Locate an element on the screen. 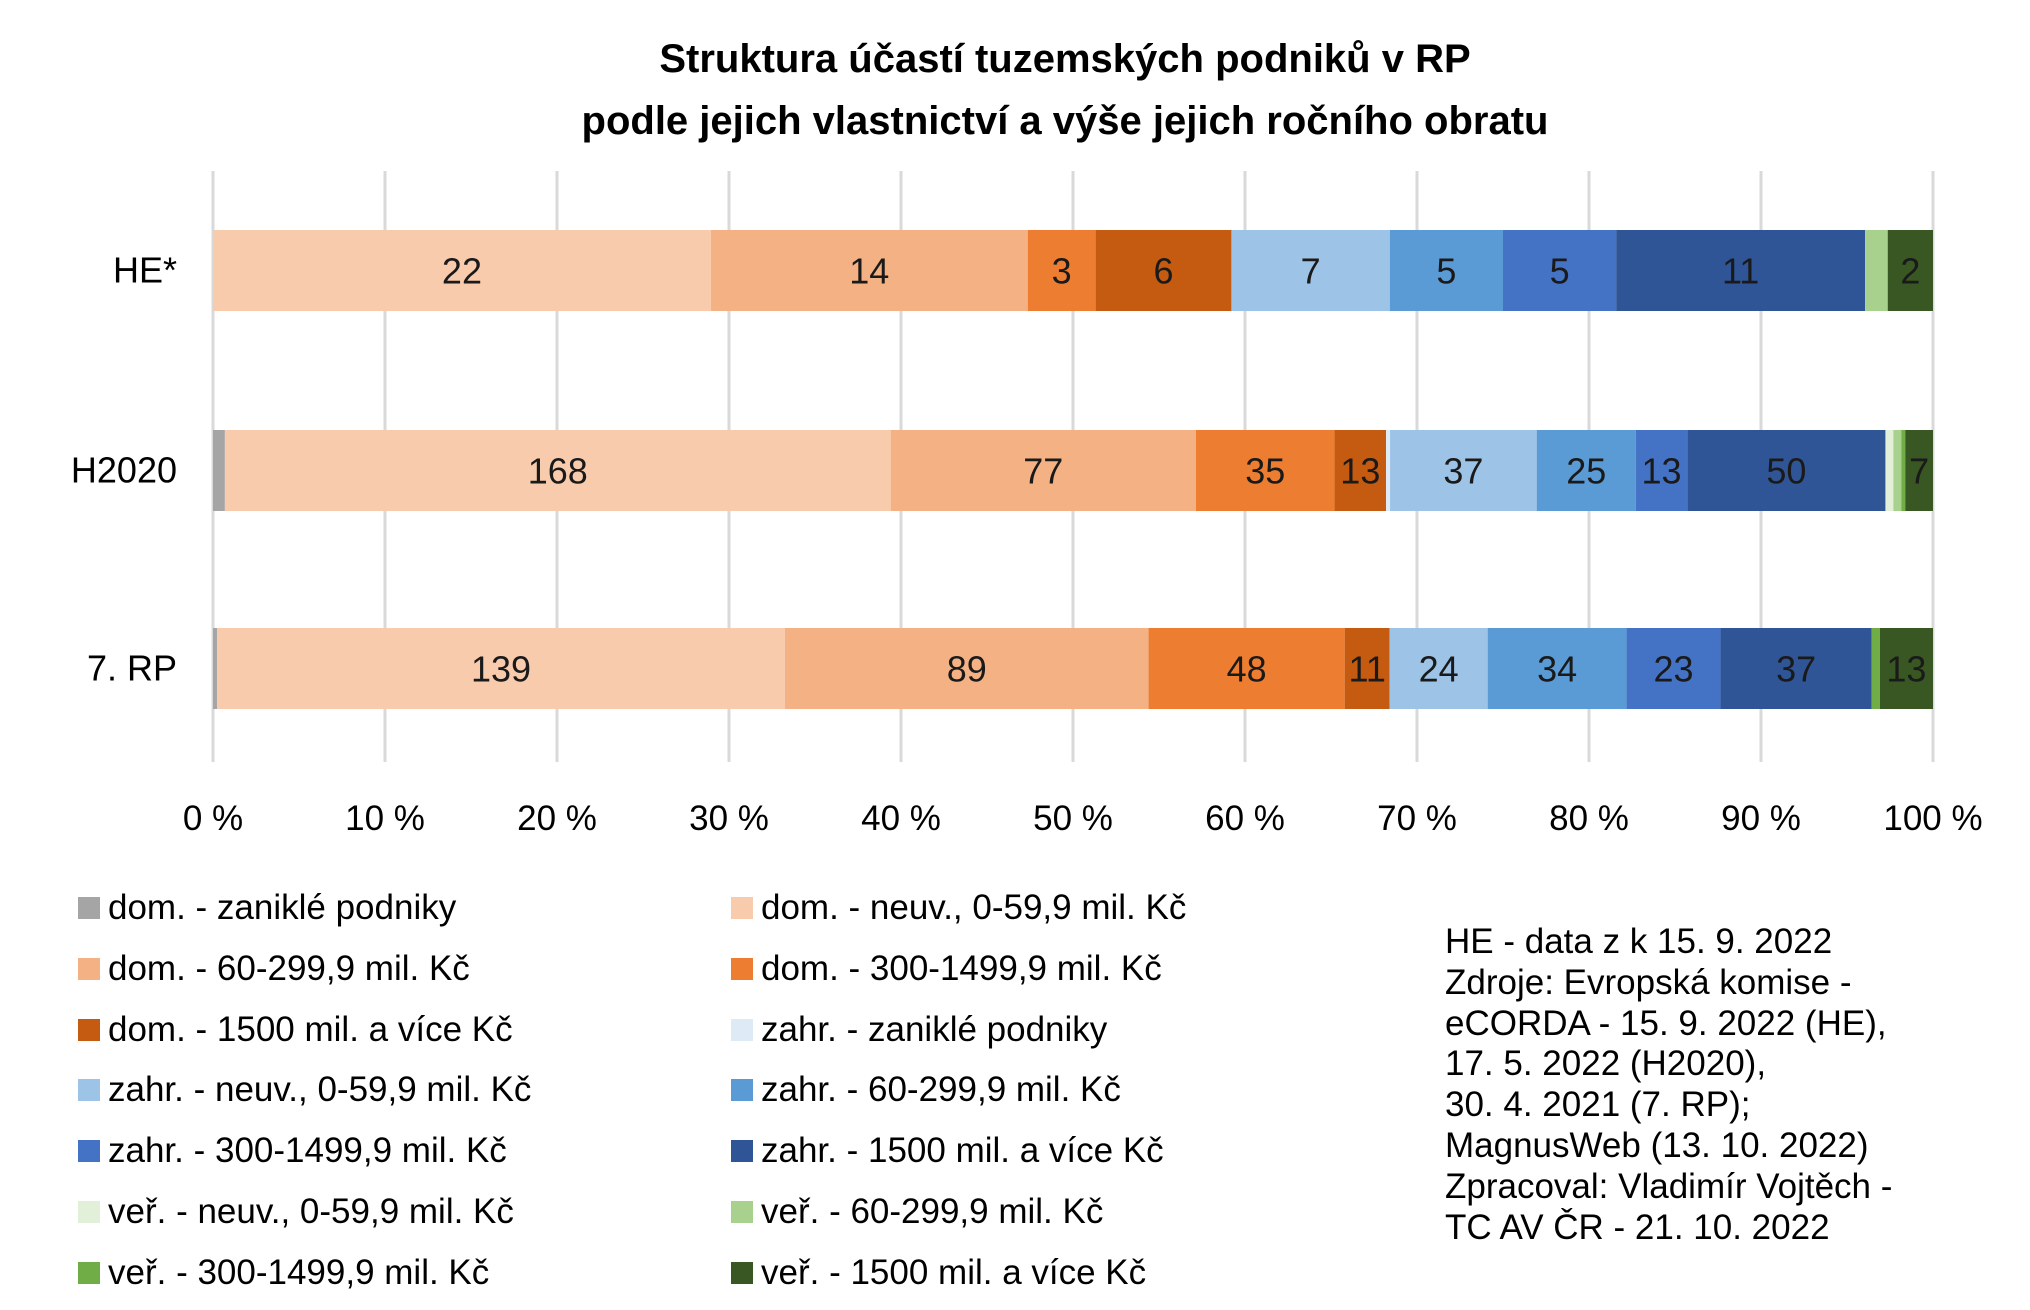 The width and height of the screenshot is (2030, 1310). data-label: 14 is located at coordinates (869, 271).